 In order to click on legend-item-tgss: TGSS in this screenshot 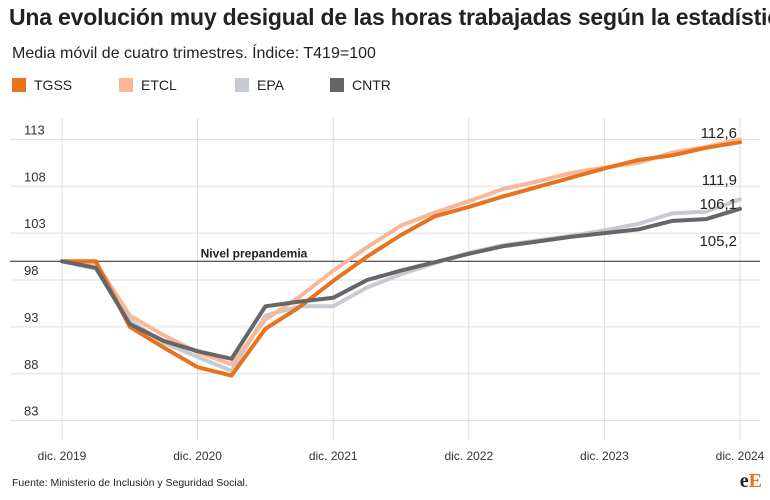, I will do `click(65, 85)`.